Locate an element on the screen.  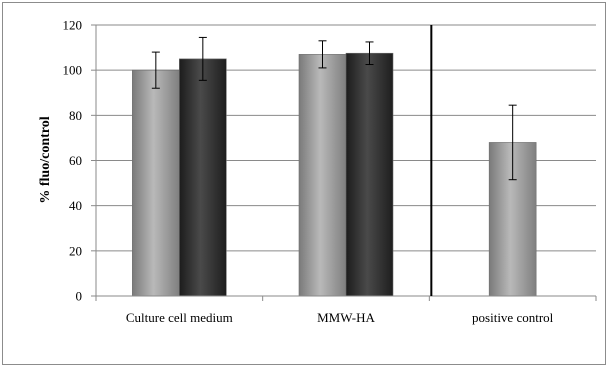
y-tick-label: 20 is located at coordinates (75, 250).